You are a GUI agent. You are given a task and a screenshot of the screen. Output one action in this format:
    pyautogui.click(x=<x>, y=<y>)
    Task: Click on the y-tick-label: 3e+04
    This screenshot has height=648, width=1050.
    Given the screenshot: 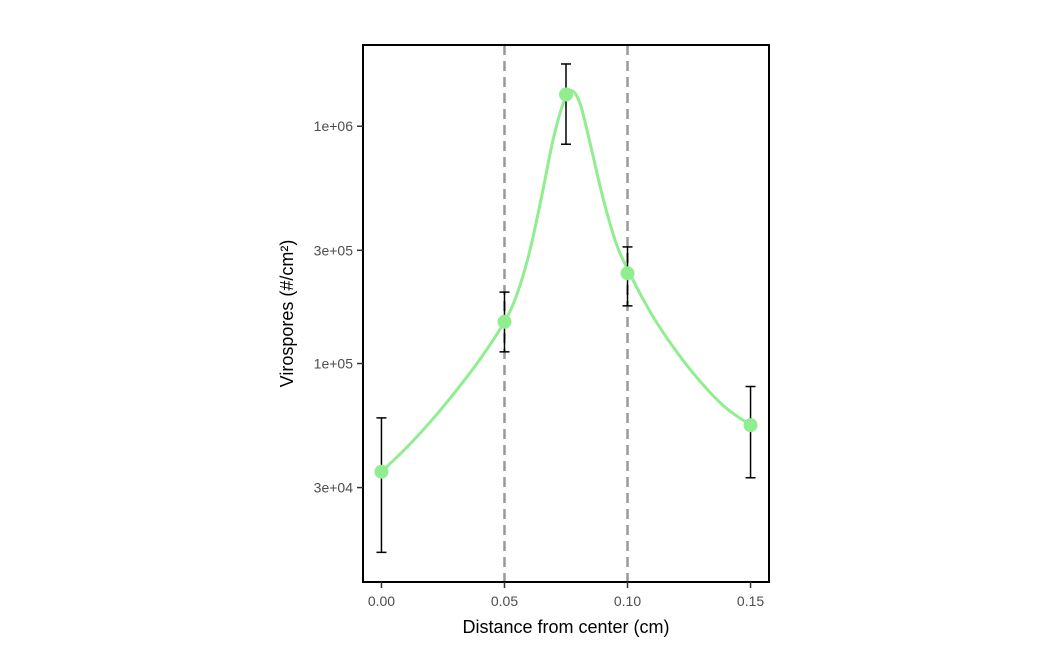 What is the action you would take?
    pyautogui.click(x=334, y=488)
    